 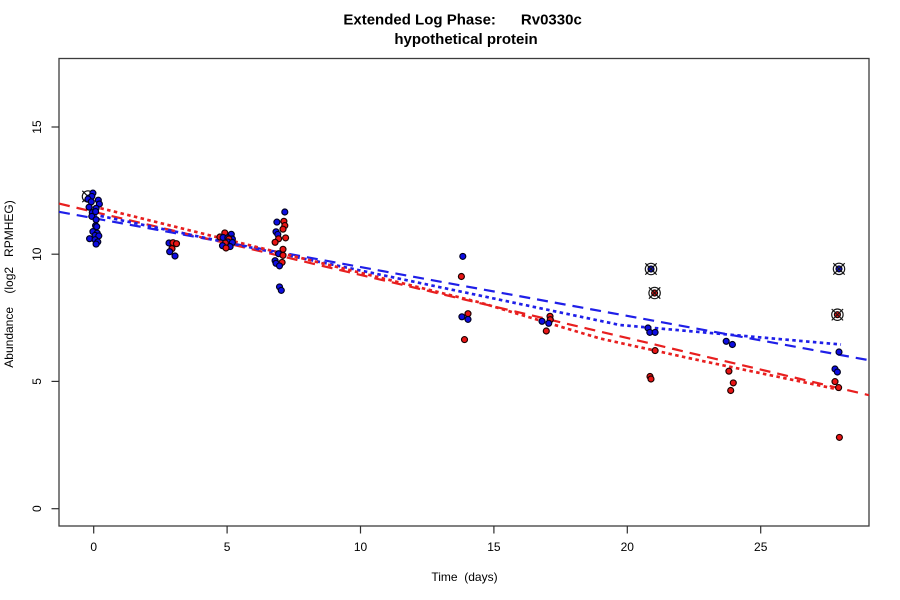 I want to click on svg-text:Extended Log Phase: Rv033: Extended Log Phase: Rv0330c, so click(x=462, y=20).